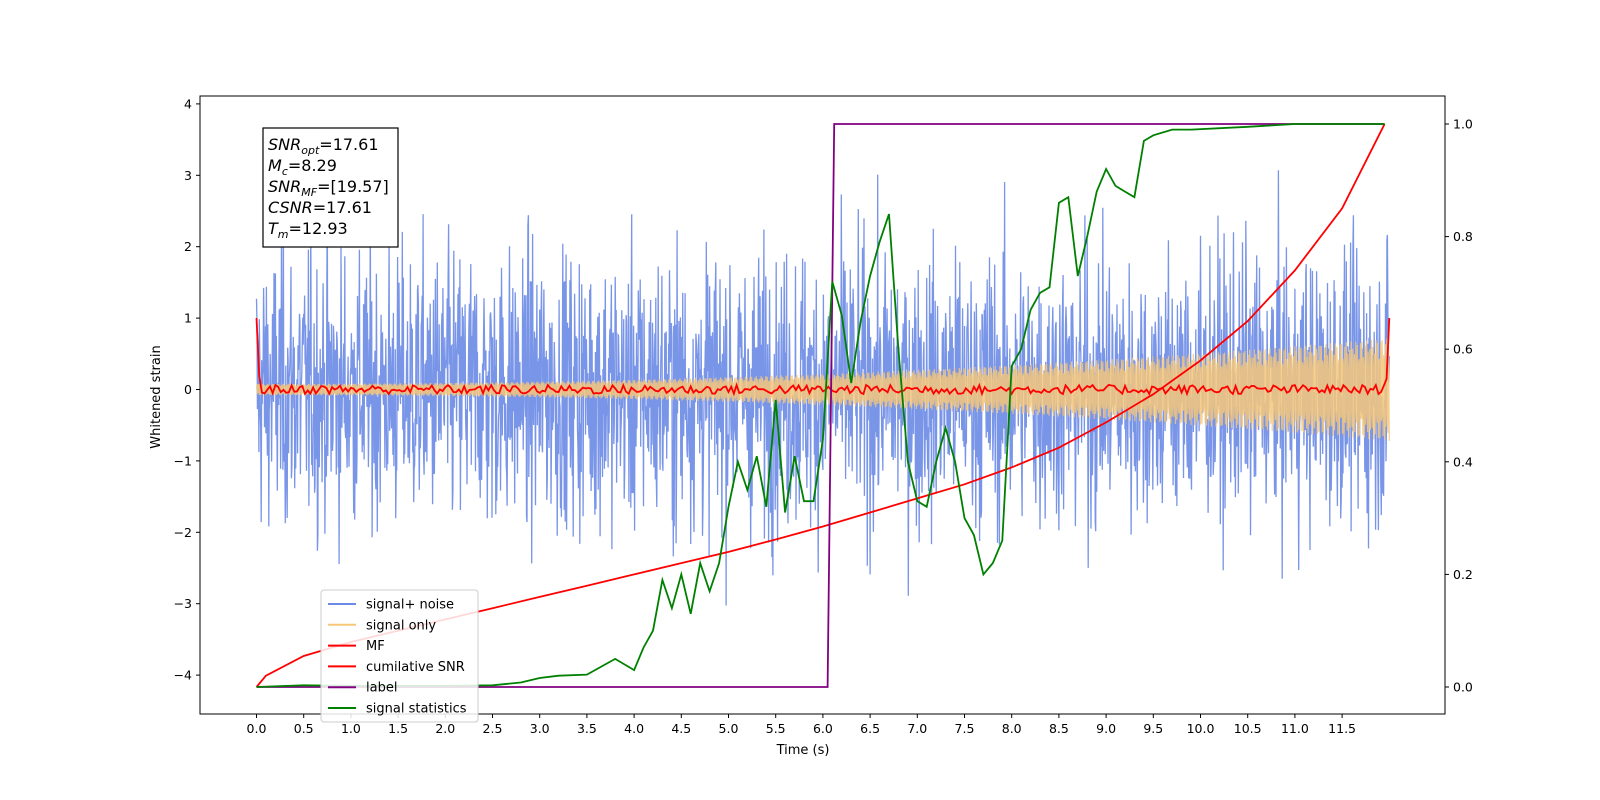 Image resolution: width=1600 pixels, height=800 pixels. Describe the element at coordinates (587, 728) in the screenshot. I see `x-tick-label: 3.5` at that location.